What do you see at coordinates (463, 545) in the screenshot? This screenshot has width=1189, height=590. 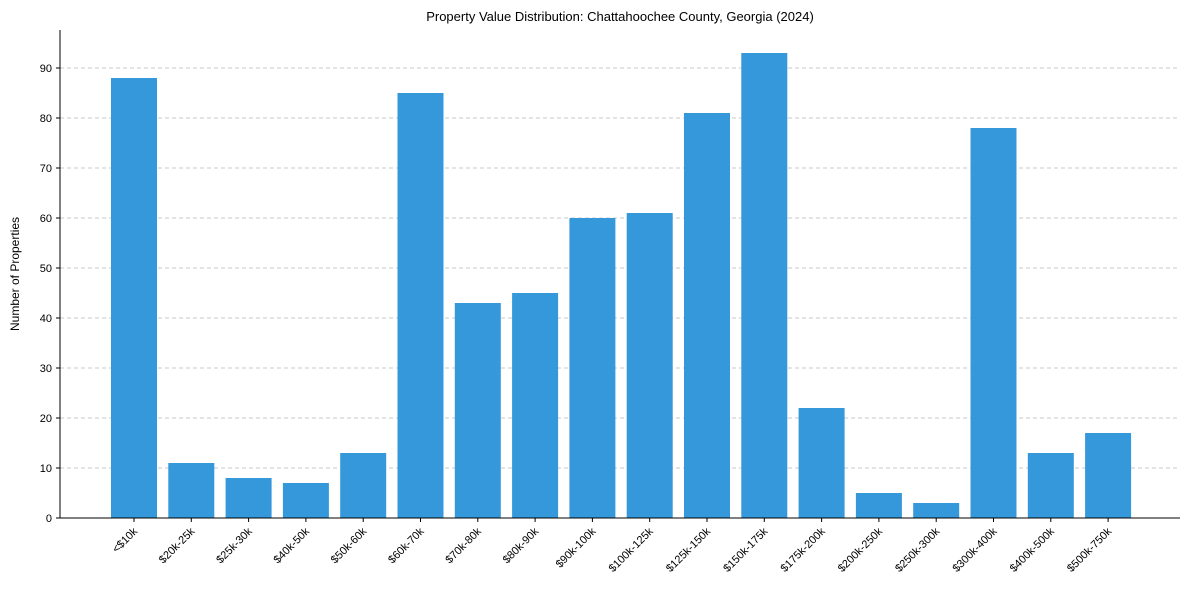 I see `x-tick-label-6: $70k-80k` at bounding box center [463, 545].